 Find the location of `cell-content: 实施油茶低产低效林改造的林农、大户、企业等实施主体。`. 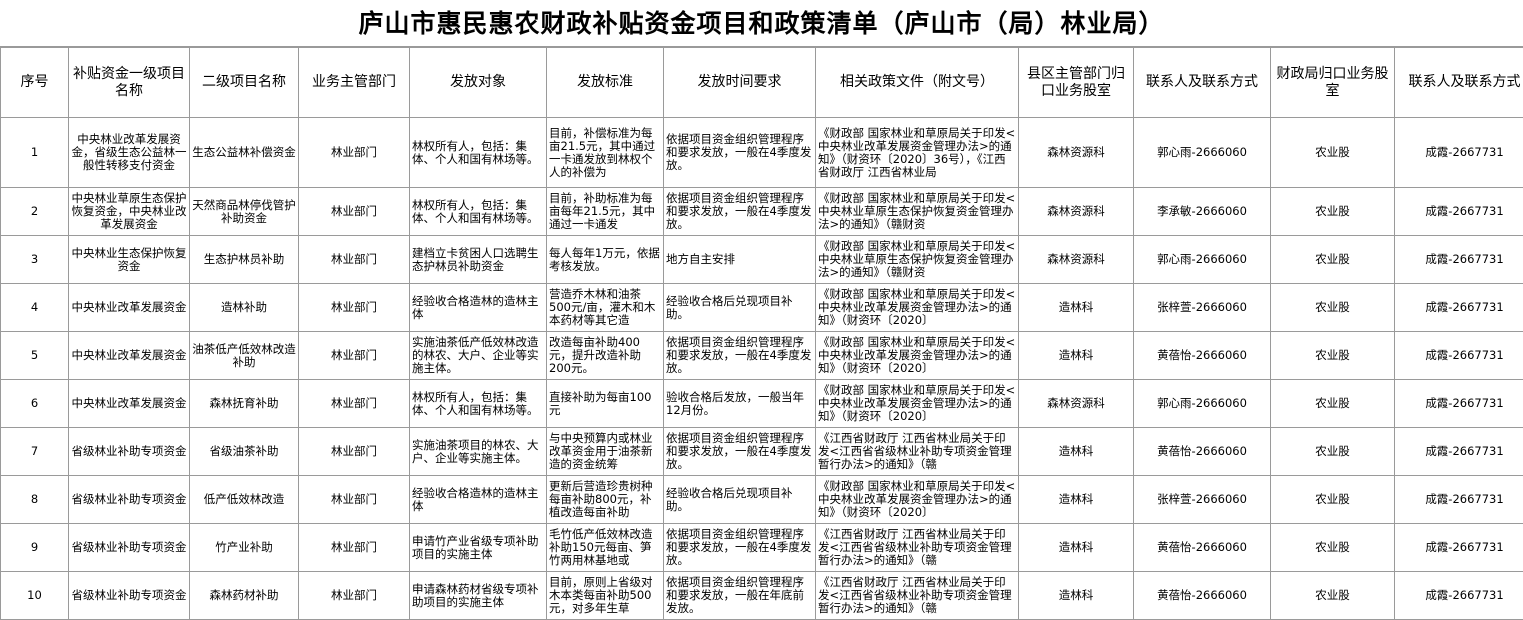

cell-content: 实施油茶低产低效林改造的林农、大户、企业等实施主体。 is located at coordinates (478, 355).